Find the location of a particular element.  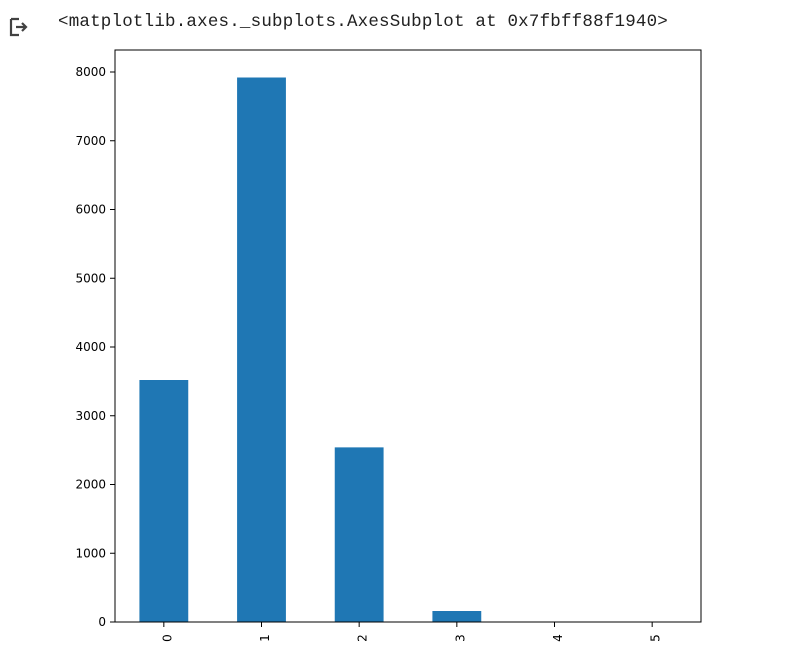

y-tick-label: 3000 is located at coordinates (90, 416).